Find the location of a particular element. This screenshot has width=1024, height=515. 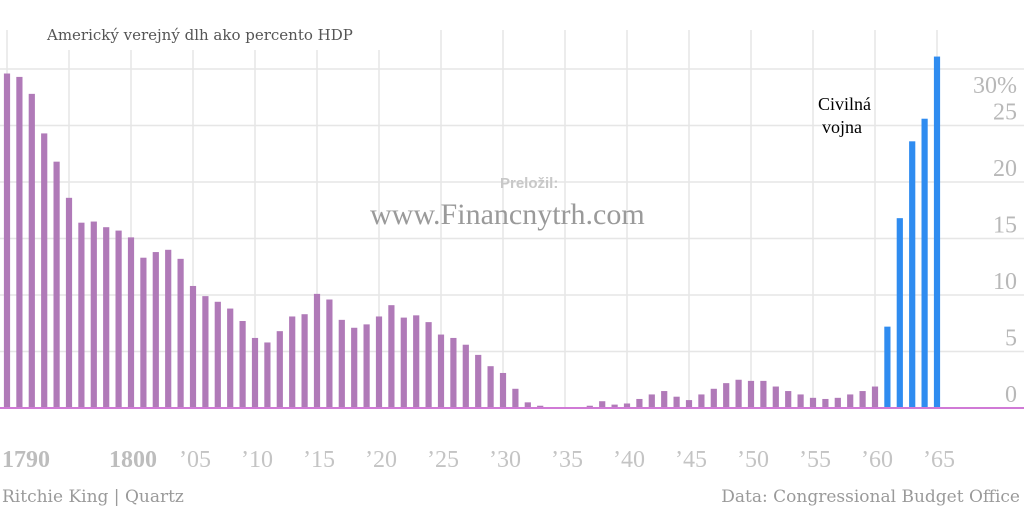

x-tick-label: ’30 is located at coordinates (505, 460).